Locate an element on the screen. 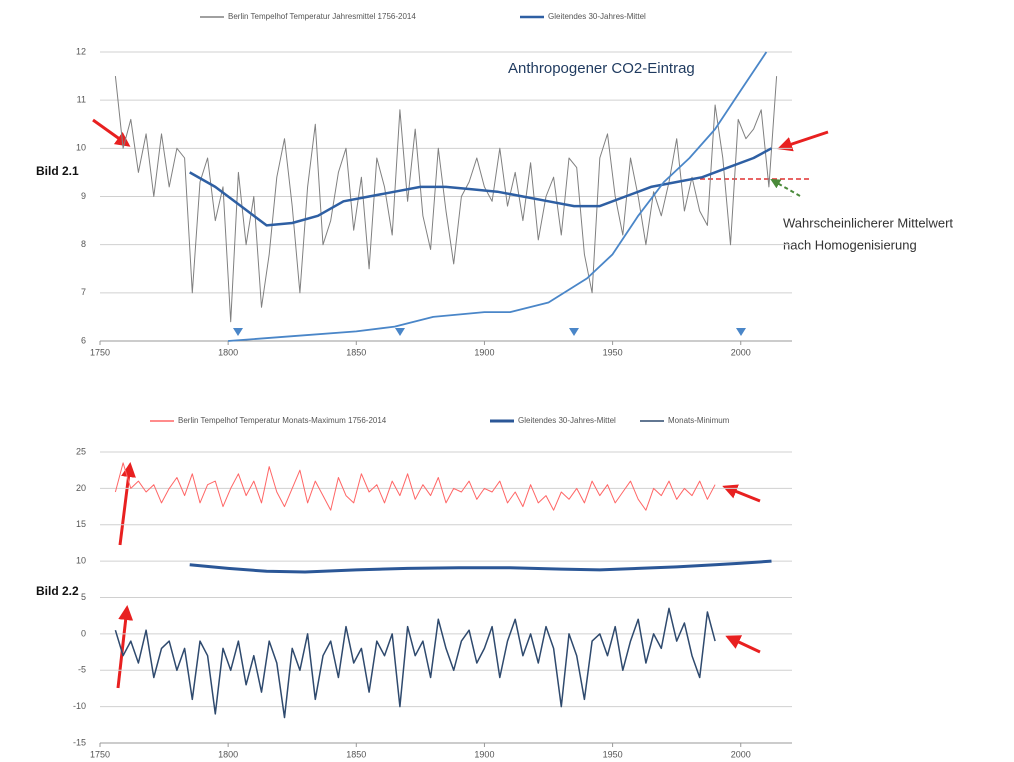 The image size is (1014, 762). legend-label: Monats-Minimum is located at coordinates (699, 420).